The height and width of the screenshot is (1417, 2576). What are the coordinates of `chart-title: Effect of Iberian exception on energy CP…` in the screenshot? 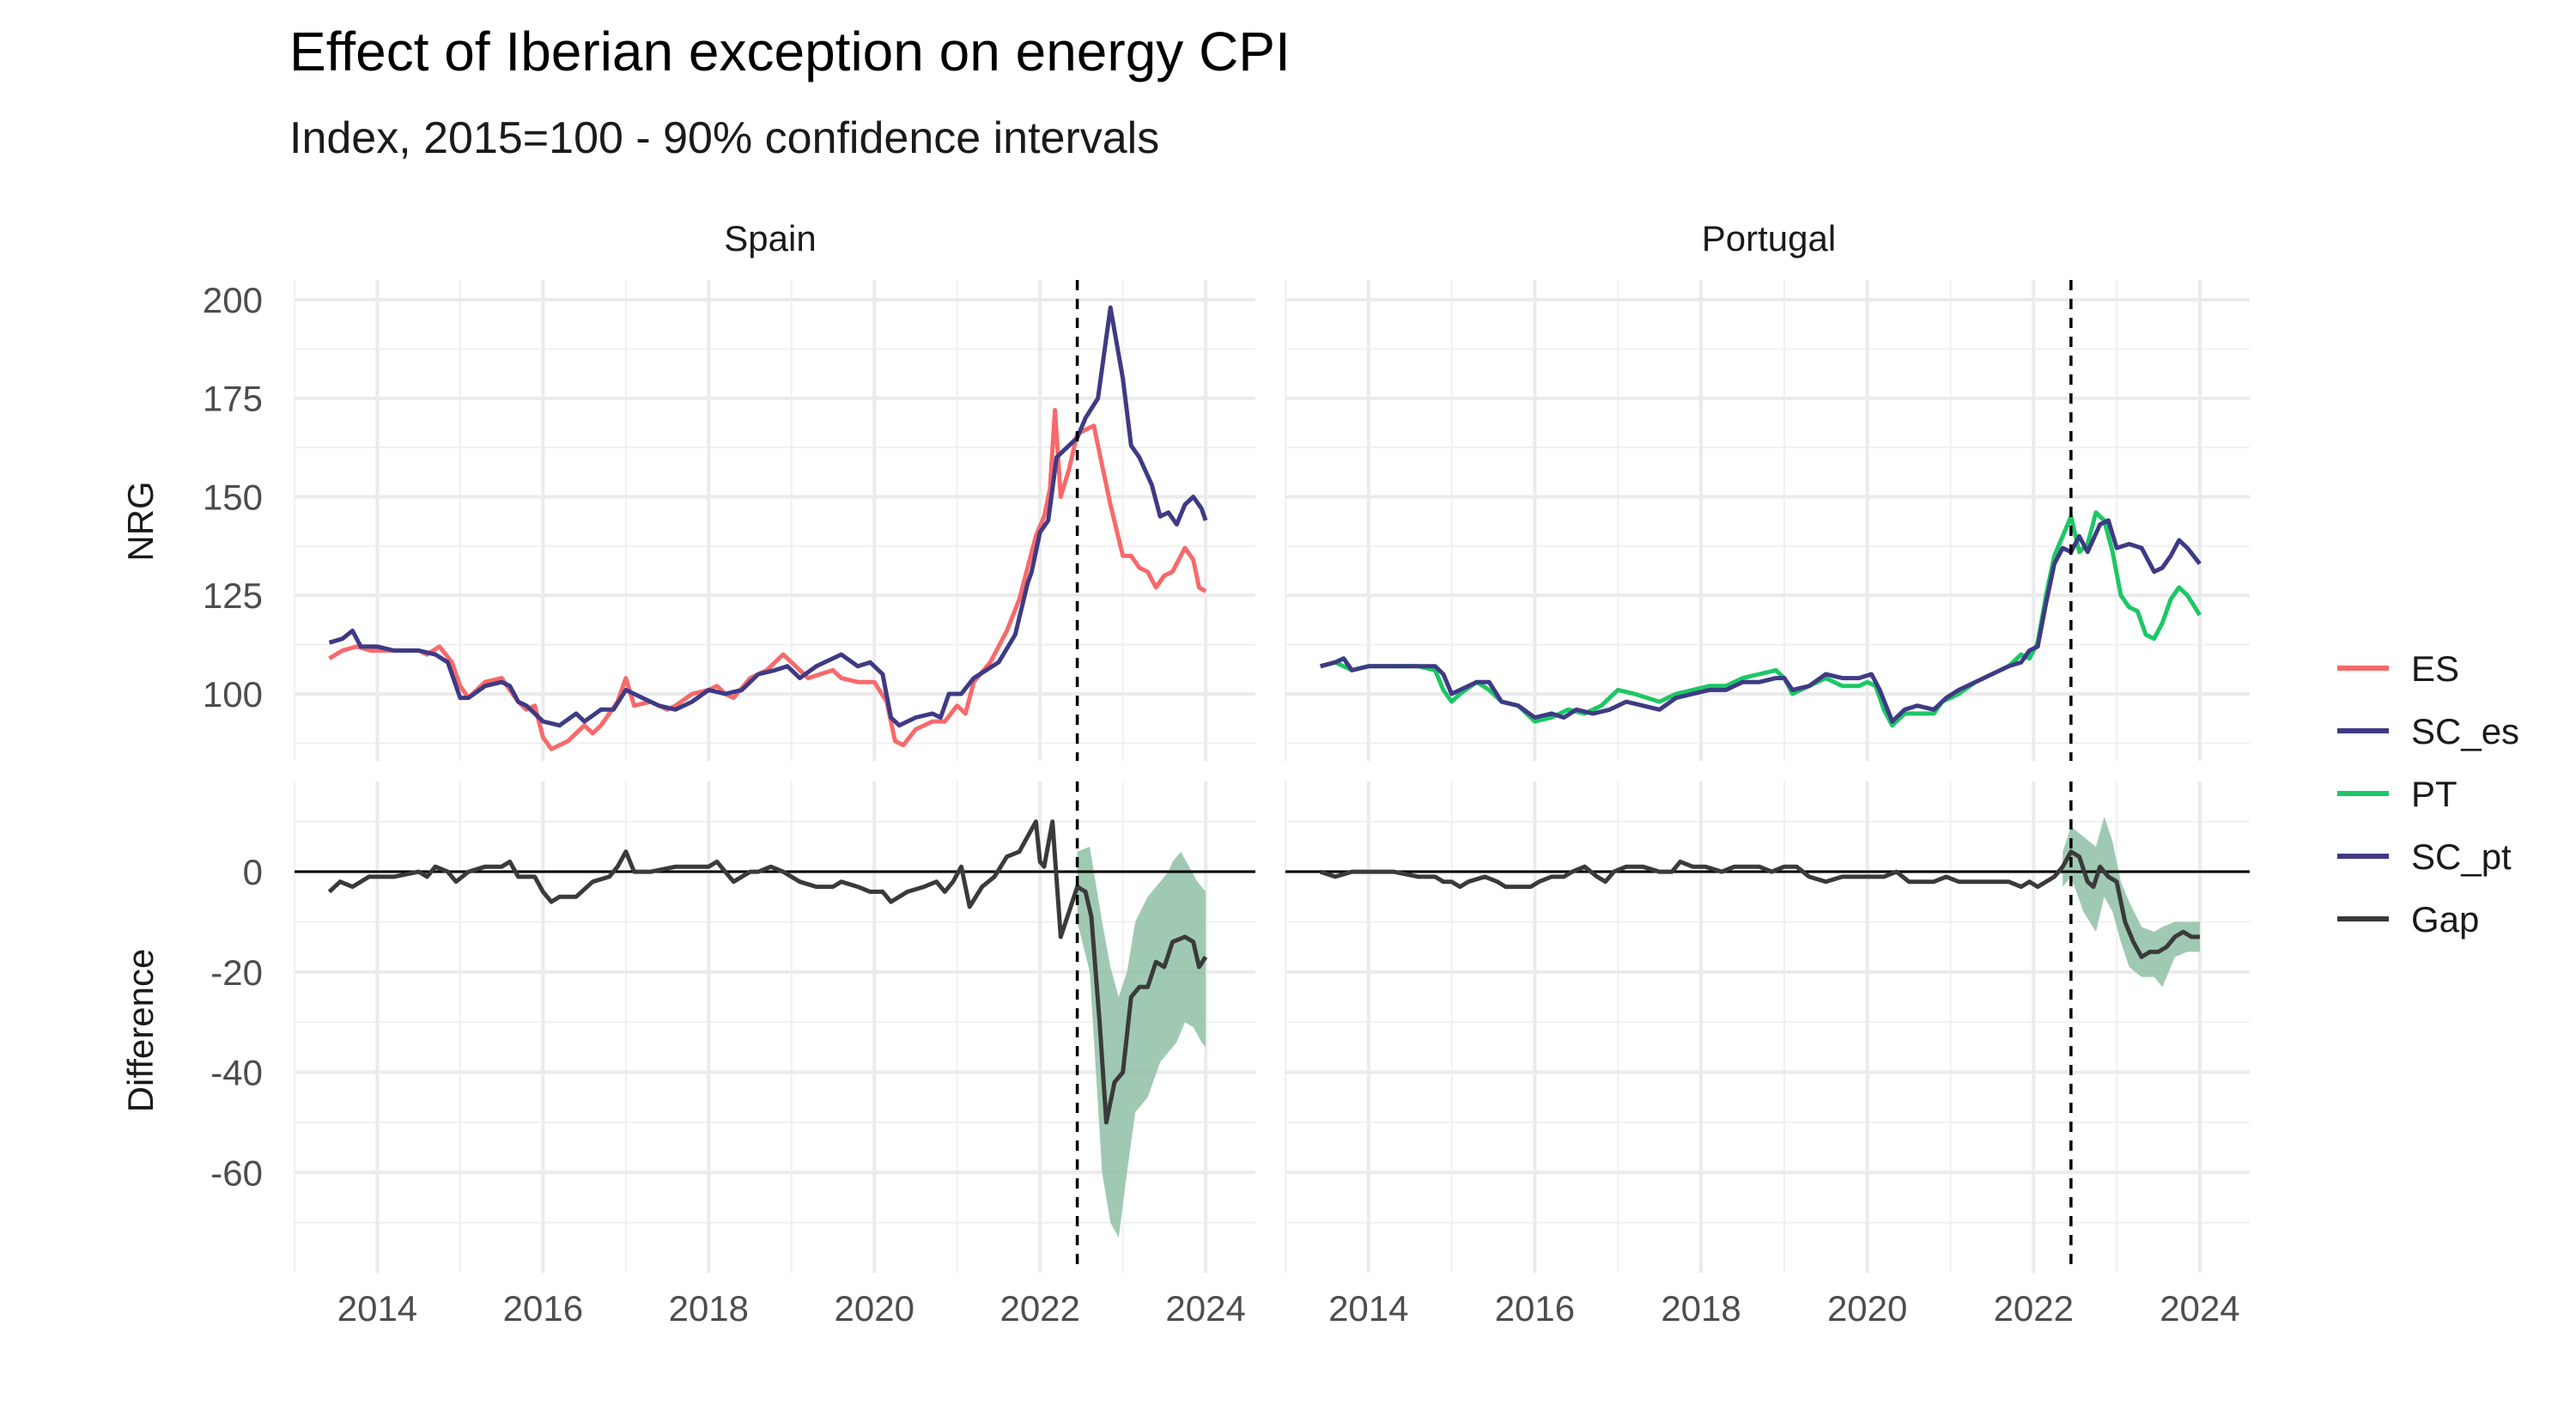 It's located at (790, 51).